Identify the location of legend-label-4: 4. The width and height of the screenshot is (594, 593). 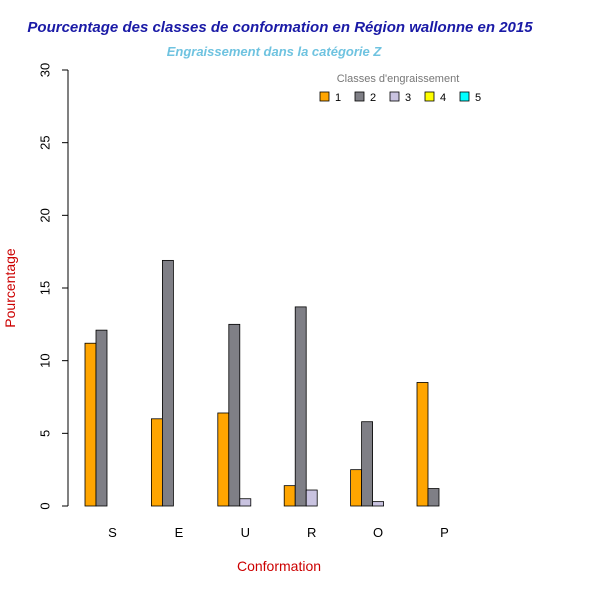
(443, 98).